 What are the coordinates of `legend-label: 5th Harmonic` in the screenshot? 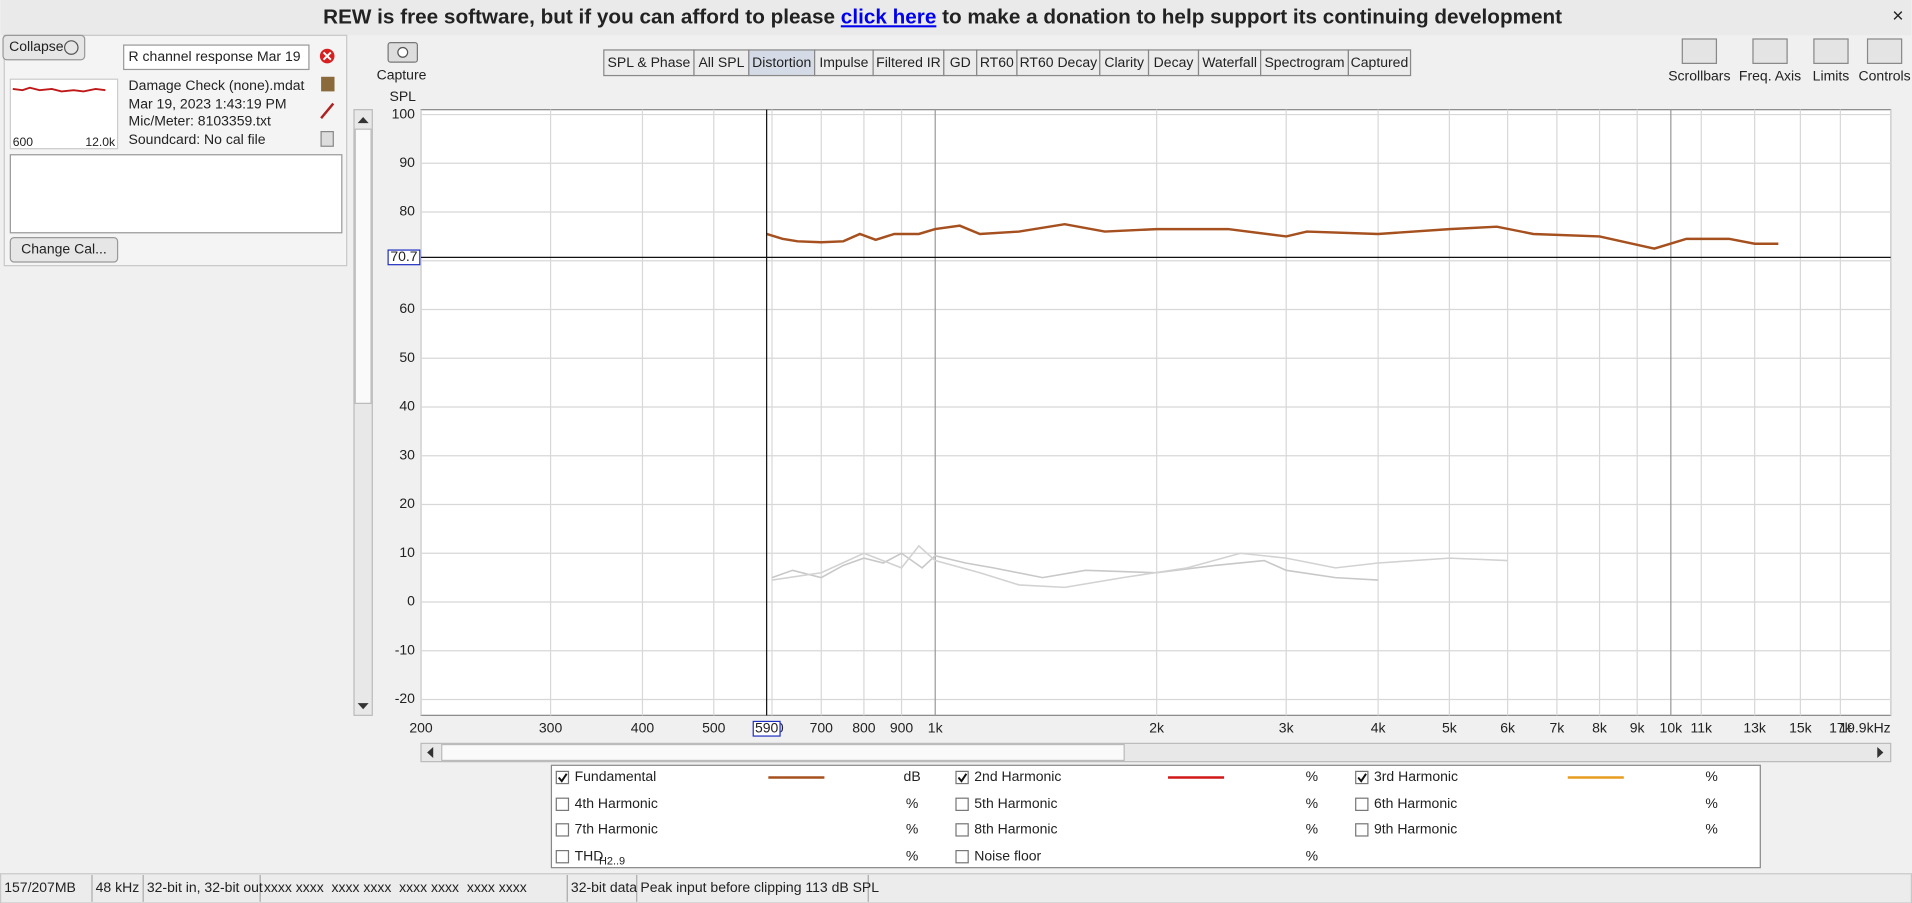 It's located at (1015, 803).